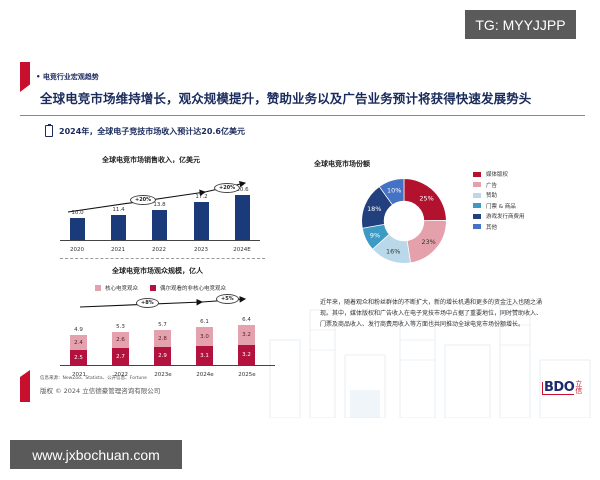  What do you see at coordinates (163, 375) in the screenshot?
I see `x-tick-label: 2023e` at bounding box center [163, 375].